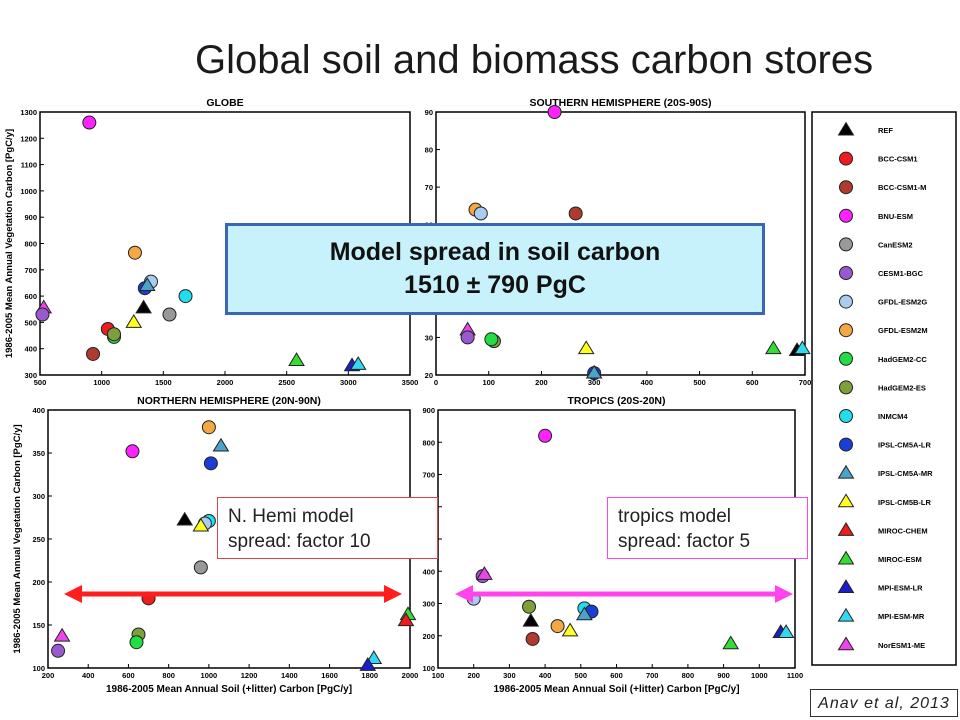  Describe the element at coordinates (38, 625) in the screenshot. I see `y-tick-label: 150` at that location.